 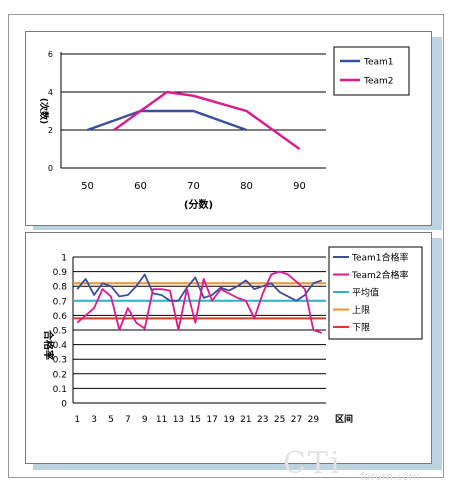 What do you see at coordinates (64, 259) in the screenshot?
I see `chart2-y-tick-label: 1` at bounding box center [64, 259].